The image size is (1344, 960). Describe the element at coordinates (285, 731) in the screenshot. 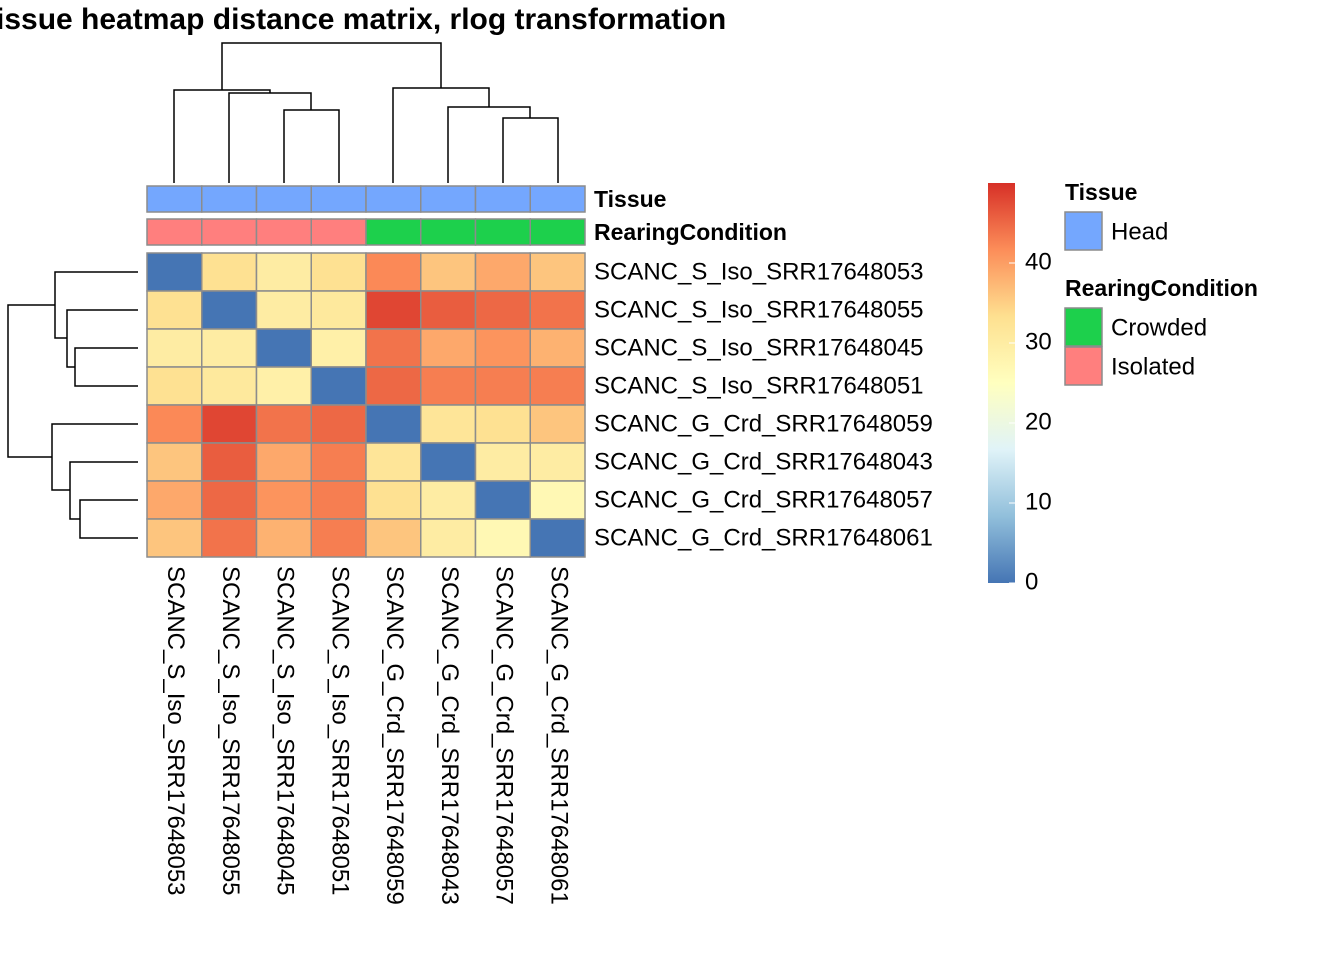

I see `column-label: SCANC_S_Iso_SRR17648045` at that location.